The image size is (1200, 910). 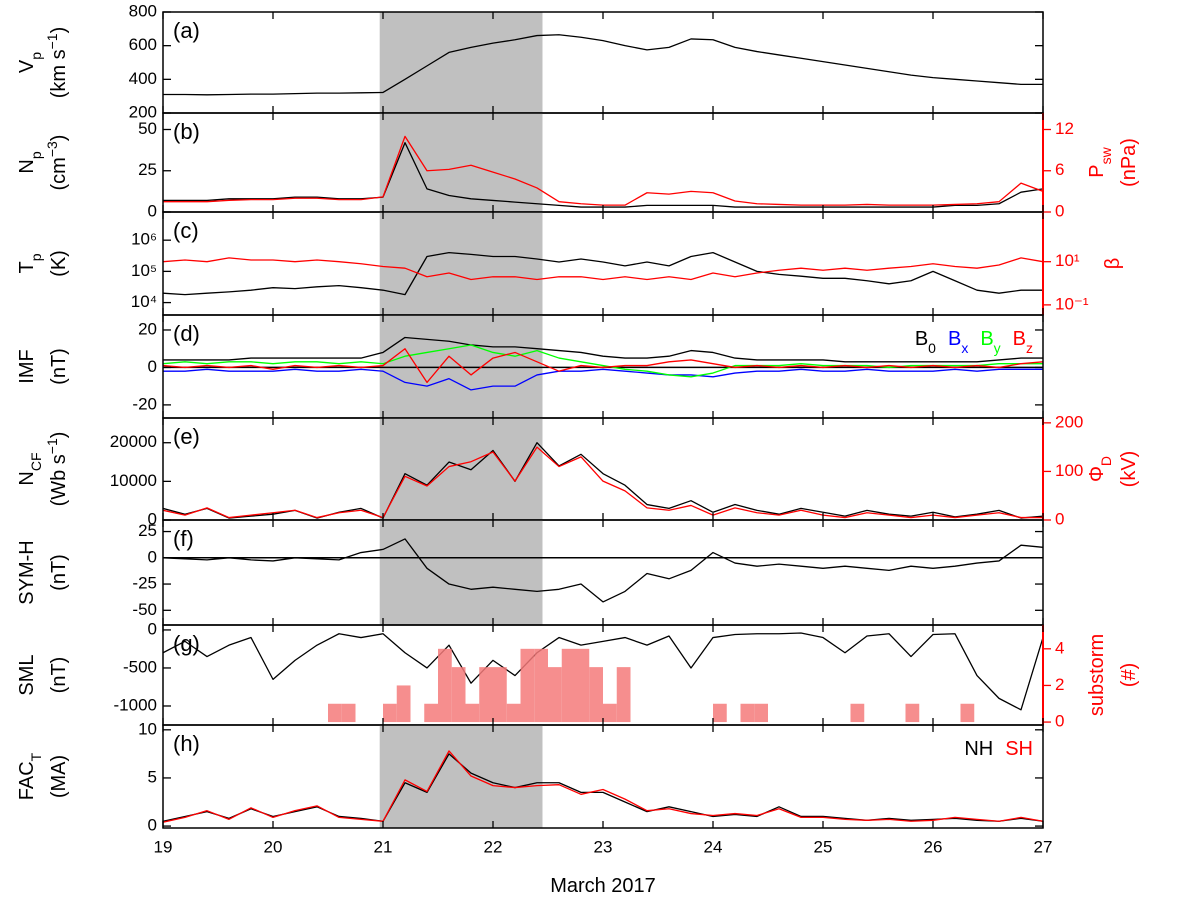 I want to click on y-tick-label: 800, so click(x=143, y=10).